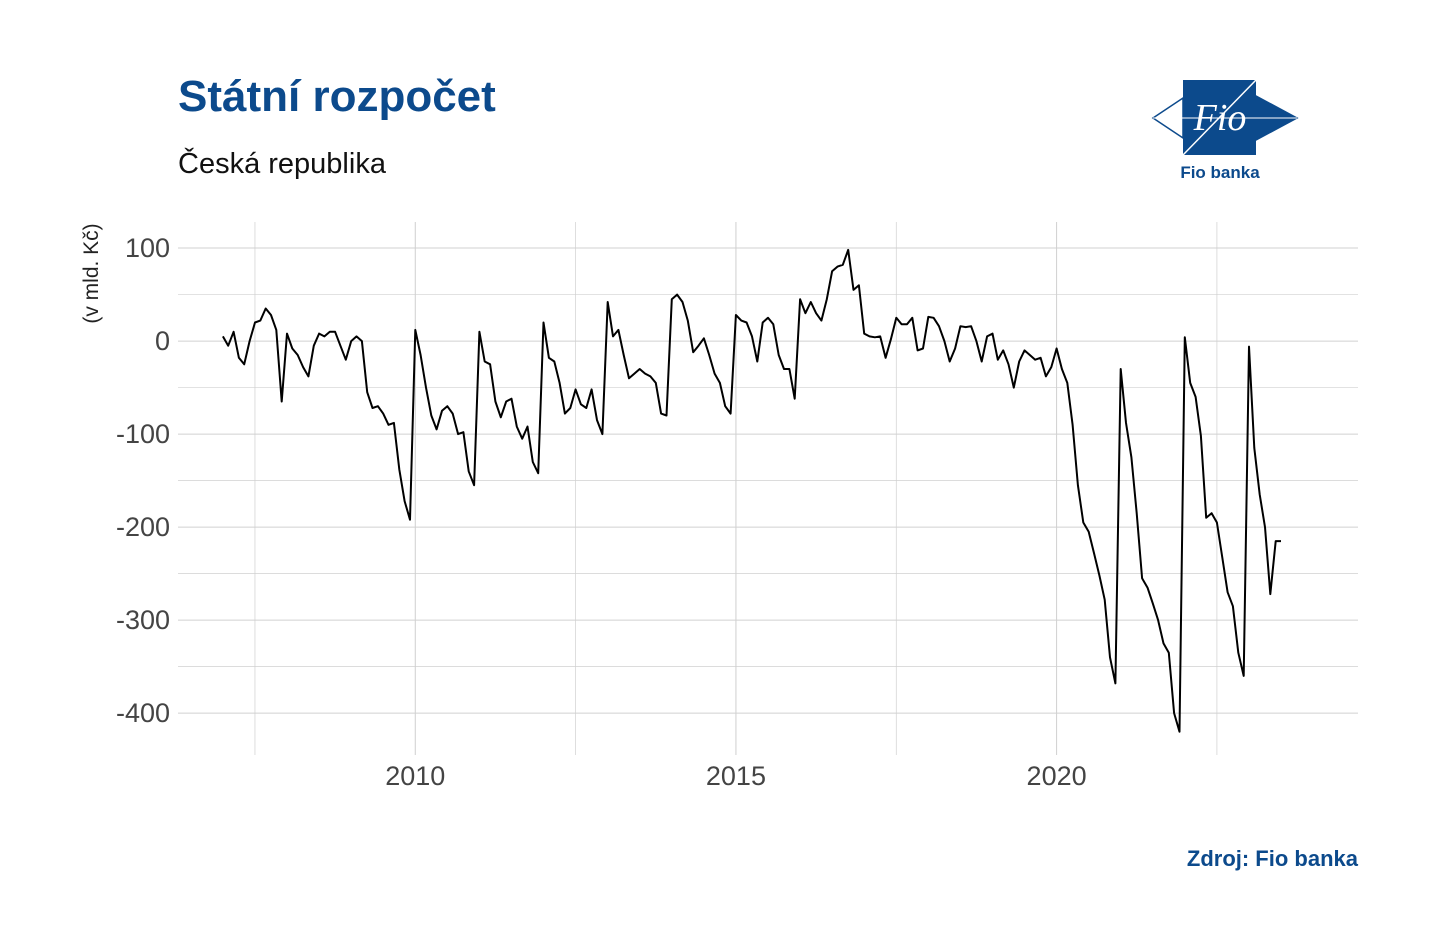 Image resolution: width=1438 pixels, height=952 pixels. Describe the element at coordinates (162, 341) in the screenshot. I see `y-tick-label: 0` at that location.